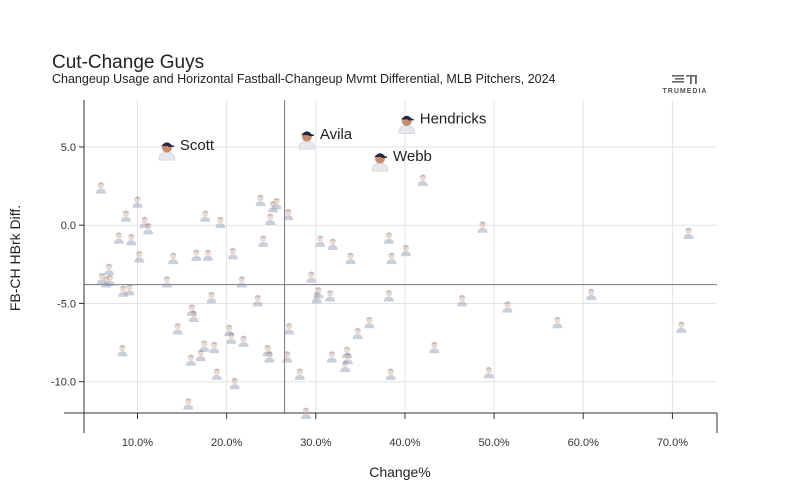 This screenshot has height=500, width=800. What do you see at coordinates (68, 148) in the screenshot?
I see `y-tick-label: 5.0` at bounding box center [68, 148].